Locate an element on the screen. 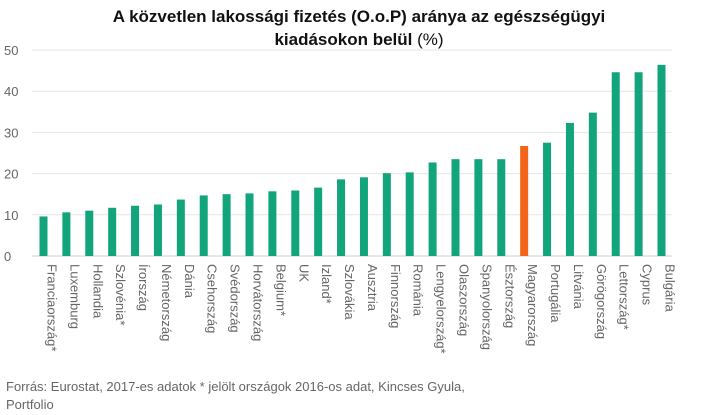 The width and height of the screenshot is (718, 415). x-category-label: Spanyolország is located at coordinates (486, 307).